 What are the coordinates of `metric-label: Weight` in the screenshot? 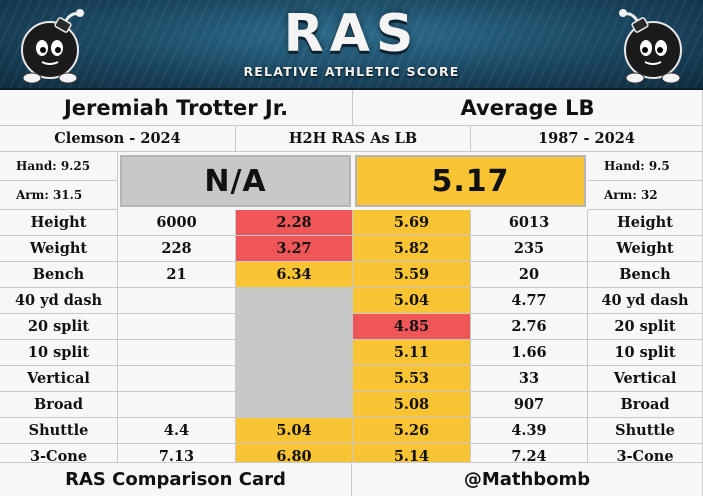 It's located at (59, 249).